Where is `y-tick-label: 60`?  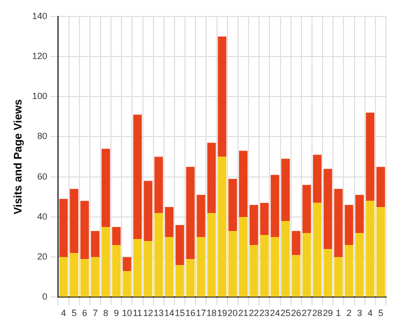 y-tick-label: 60 is located at coordinates (42, 176).